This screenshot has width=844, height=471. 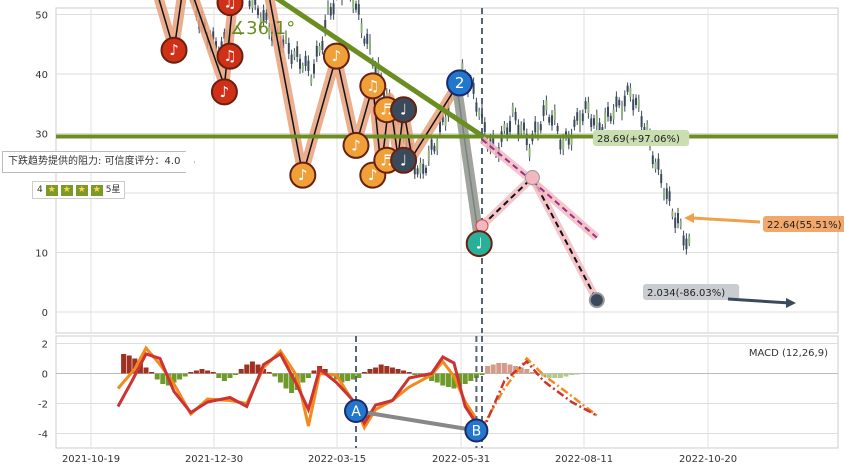 I want to click on forecast-target-point, so click(x=532, y=178).